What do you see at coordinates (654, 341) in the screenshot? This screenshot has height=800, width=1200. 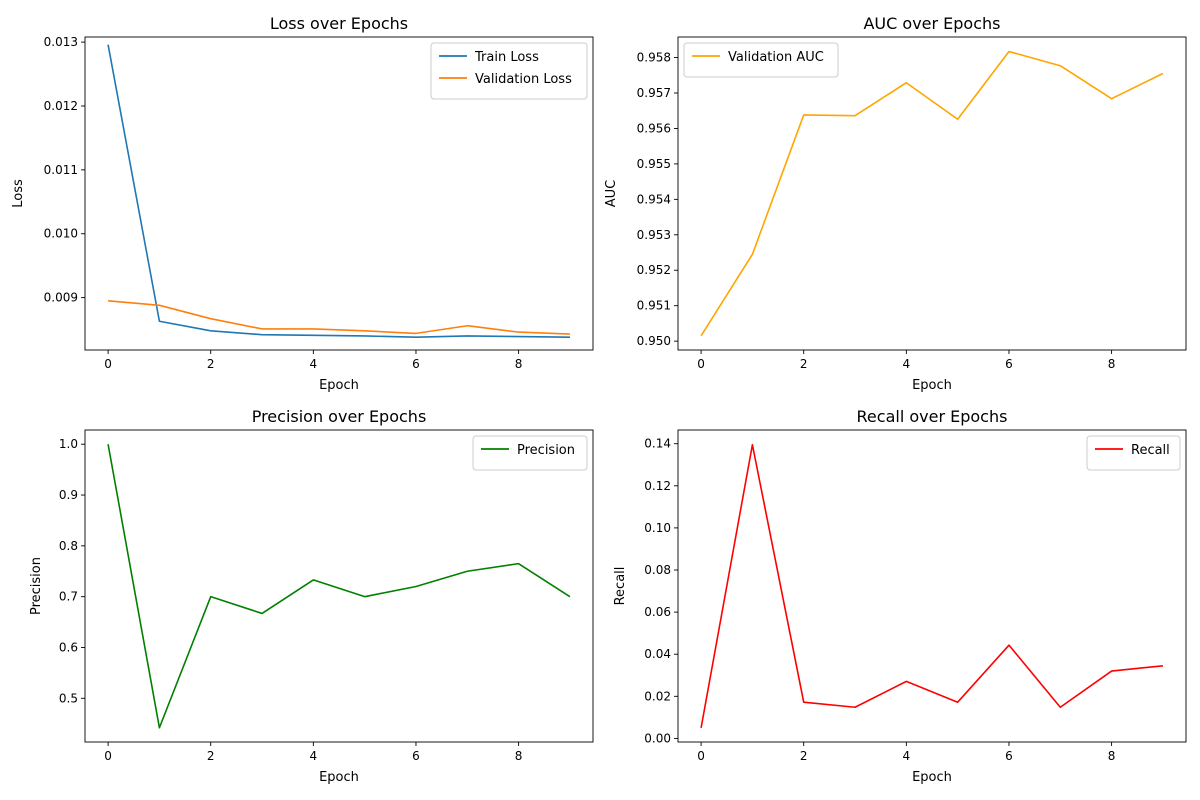 I see `y-tick-label: 0.950` at bounding box center [654, 341].